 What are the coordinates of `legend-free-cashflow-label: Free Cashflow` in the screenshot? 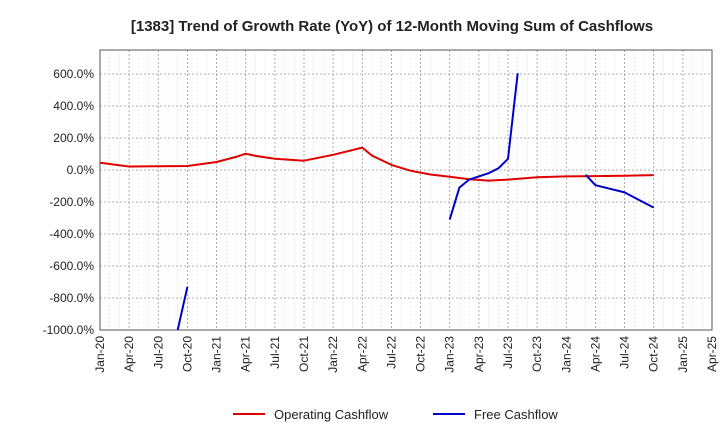 It's located at (516, 414).